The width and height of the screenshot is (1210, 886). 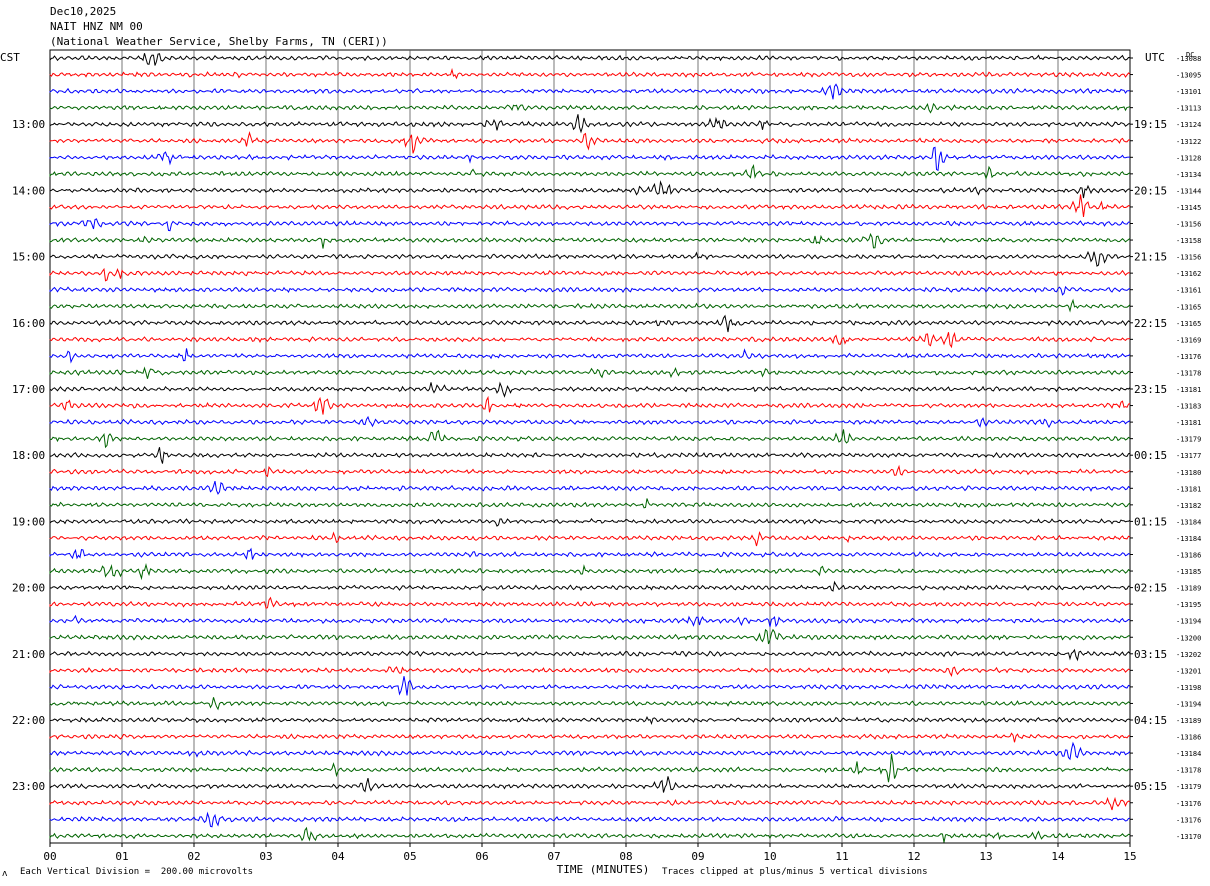 I want to click on trace-dc-offset: -13182, so click(x=1188, y=506).